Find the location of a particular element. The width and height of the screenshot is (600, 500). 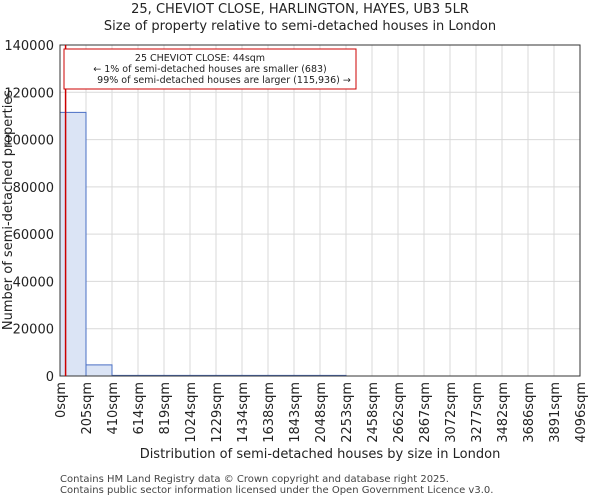

y-tick-label: 60000 is located at coordinates (33, 235).